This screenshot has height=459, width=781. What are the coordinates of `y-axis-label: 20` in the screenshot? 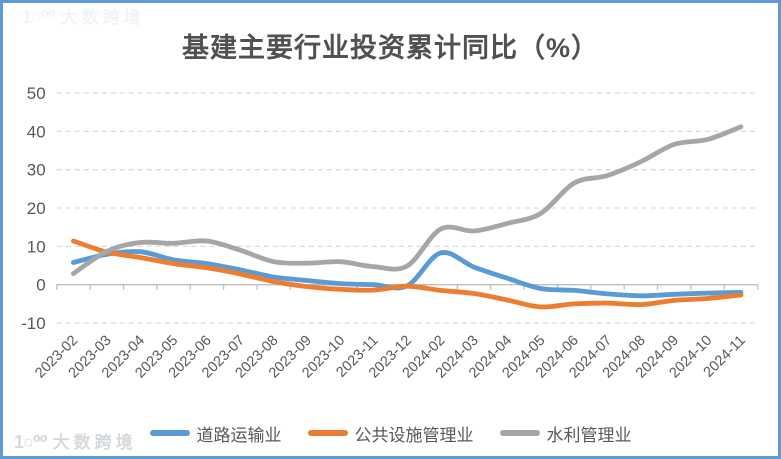 It's located at (36, 208).